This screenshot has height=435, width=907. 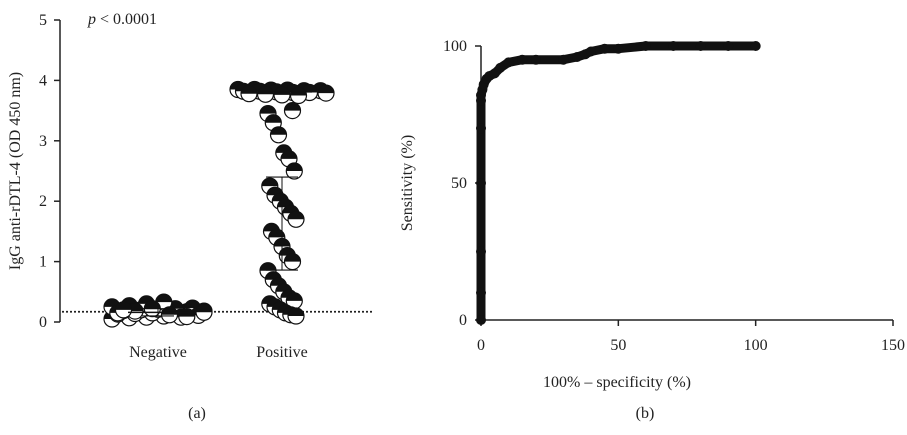 What do you see at coordinates (43, 80) in the screenshot?
I see `y-tick-label: 4` at bounding box center [43, 80].